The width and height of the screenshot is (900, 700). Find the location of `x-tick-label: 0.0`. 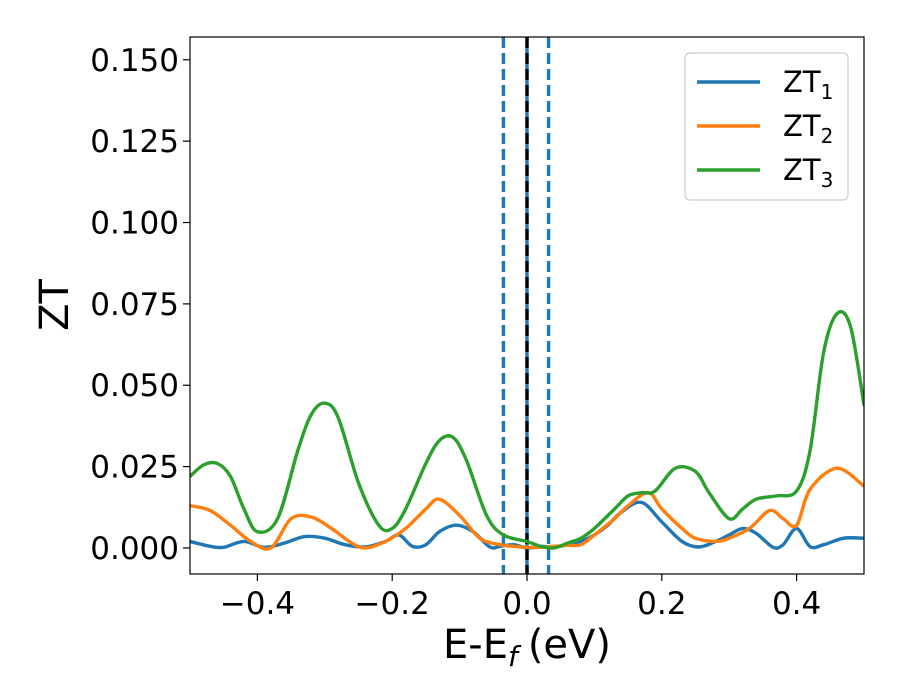

x-tick-label: 0.0 is located at coordinates (526, 604).